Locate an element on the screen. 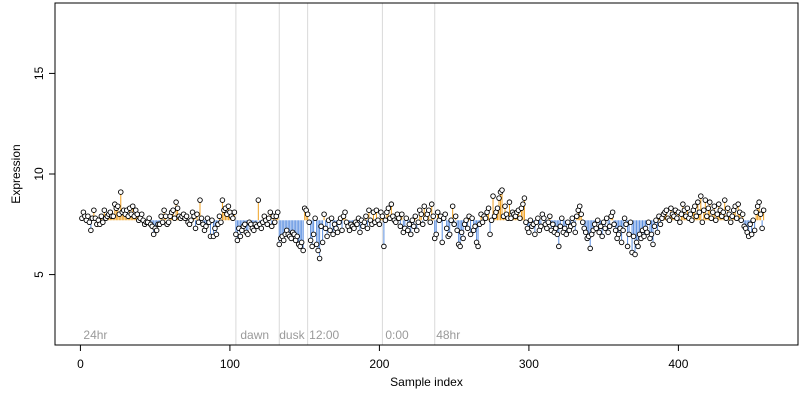  x-tick-label: 100 is located at coordinates (230, 364).